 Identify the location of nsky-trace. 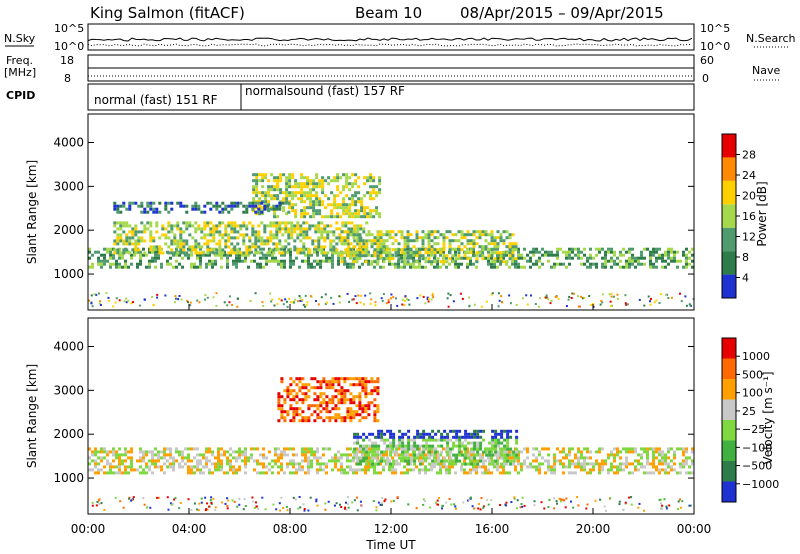
(390, 39).